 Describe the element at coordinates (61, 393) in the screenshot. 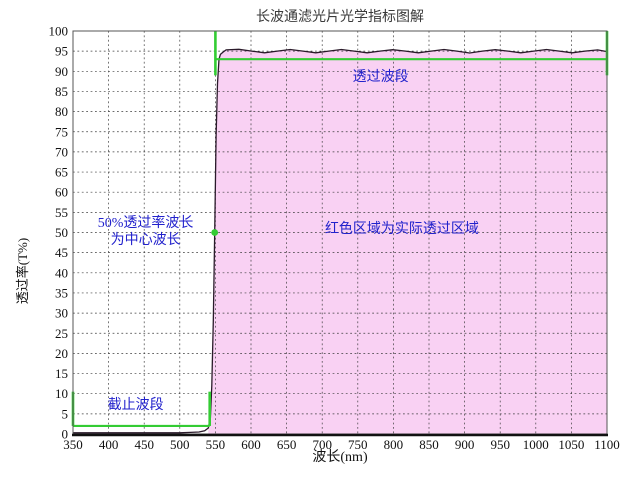

I see `y-tick-label: 10` at that location.